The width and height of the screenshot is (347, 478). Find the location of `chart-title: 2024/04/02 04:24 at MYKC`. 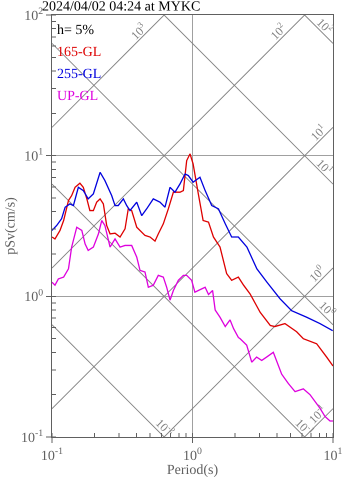

chart-title: 2024/04/02 04:24 at MYKC is located at coordinates (121, 7).